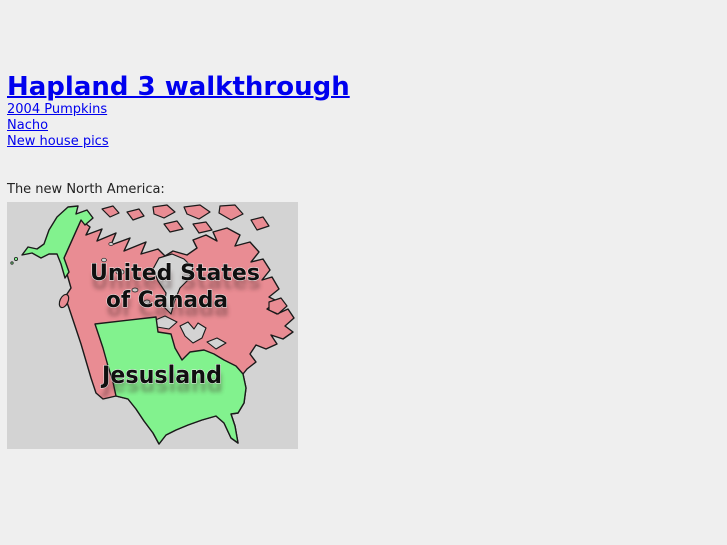  I want to click on post-title-link: Hapland 3 walkthrough, so click(178, 87).